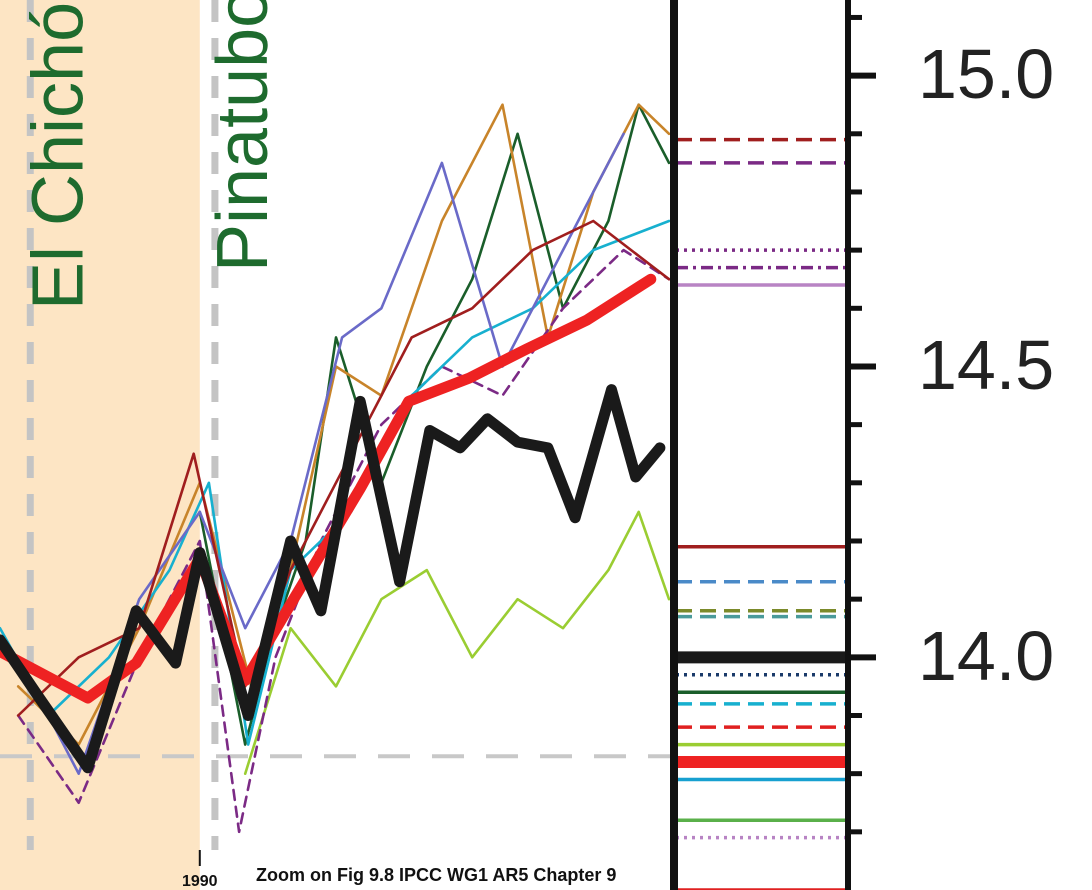 Image resolution: width=1092 pixels, height=890 pixels. What do you see at coordinates (243, 136) in the screenshot?
I see `volcano-label: Pinatubo` at bounding box center [243, 136].